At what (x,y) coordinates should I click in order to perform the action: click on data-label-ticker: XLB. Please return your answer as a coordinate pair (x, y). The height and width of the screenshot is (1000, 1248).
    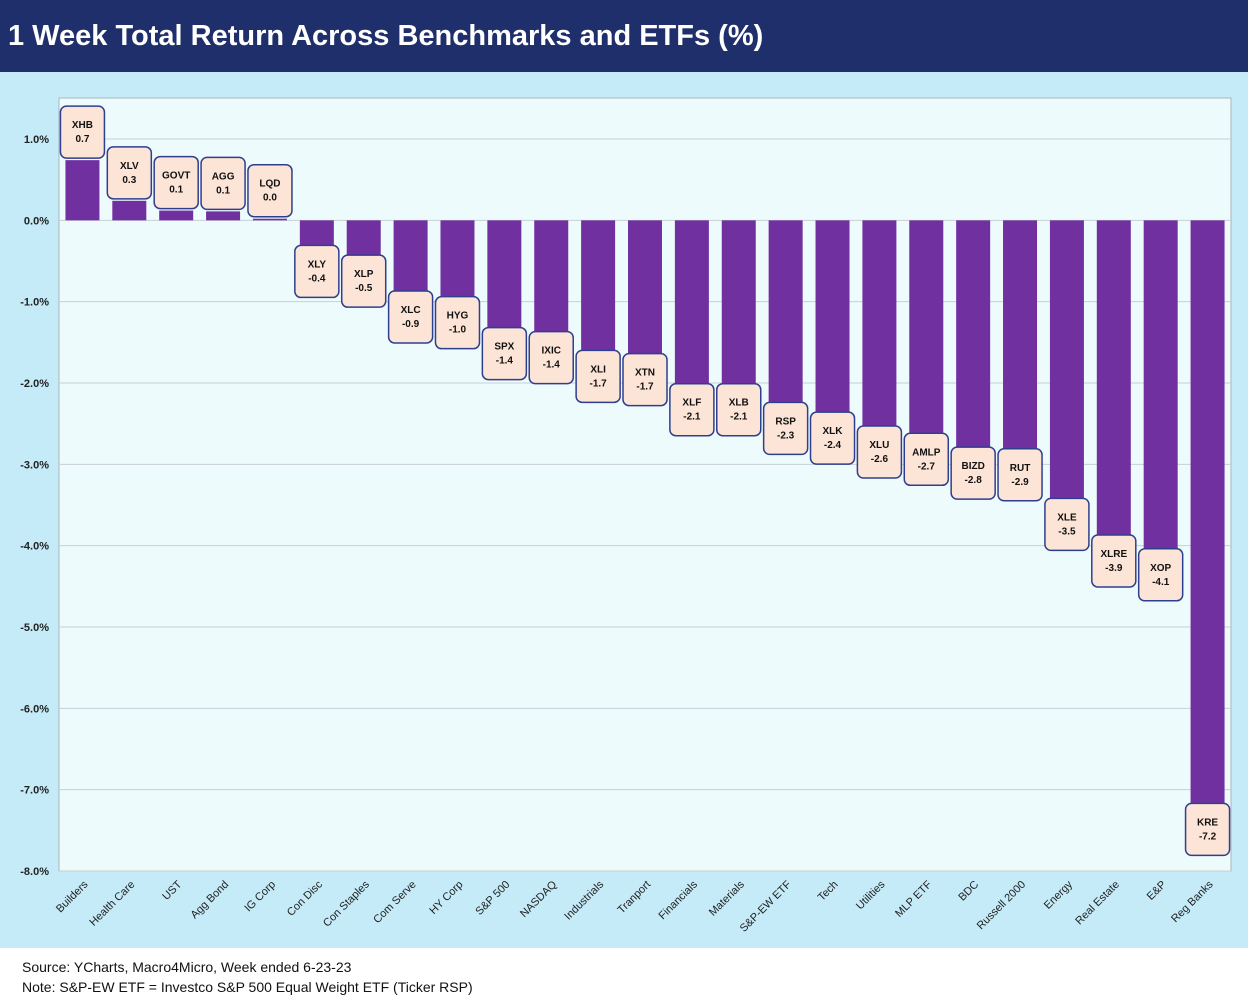
    Looking at the image, I should click on (739, 403).